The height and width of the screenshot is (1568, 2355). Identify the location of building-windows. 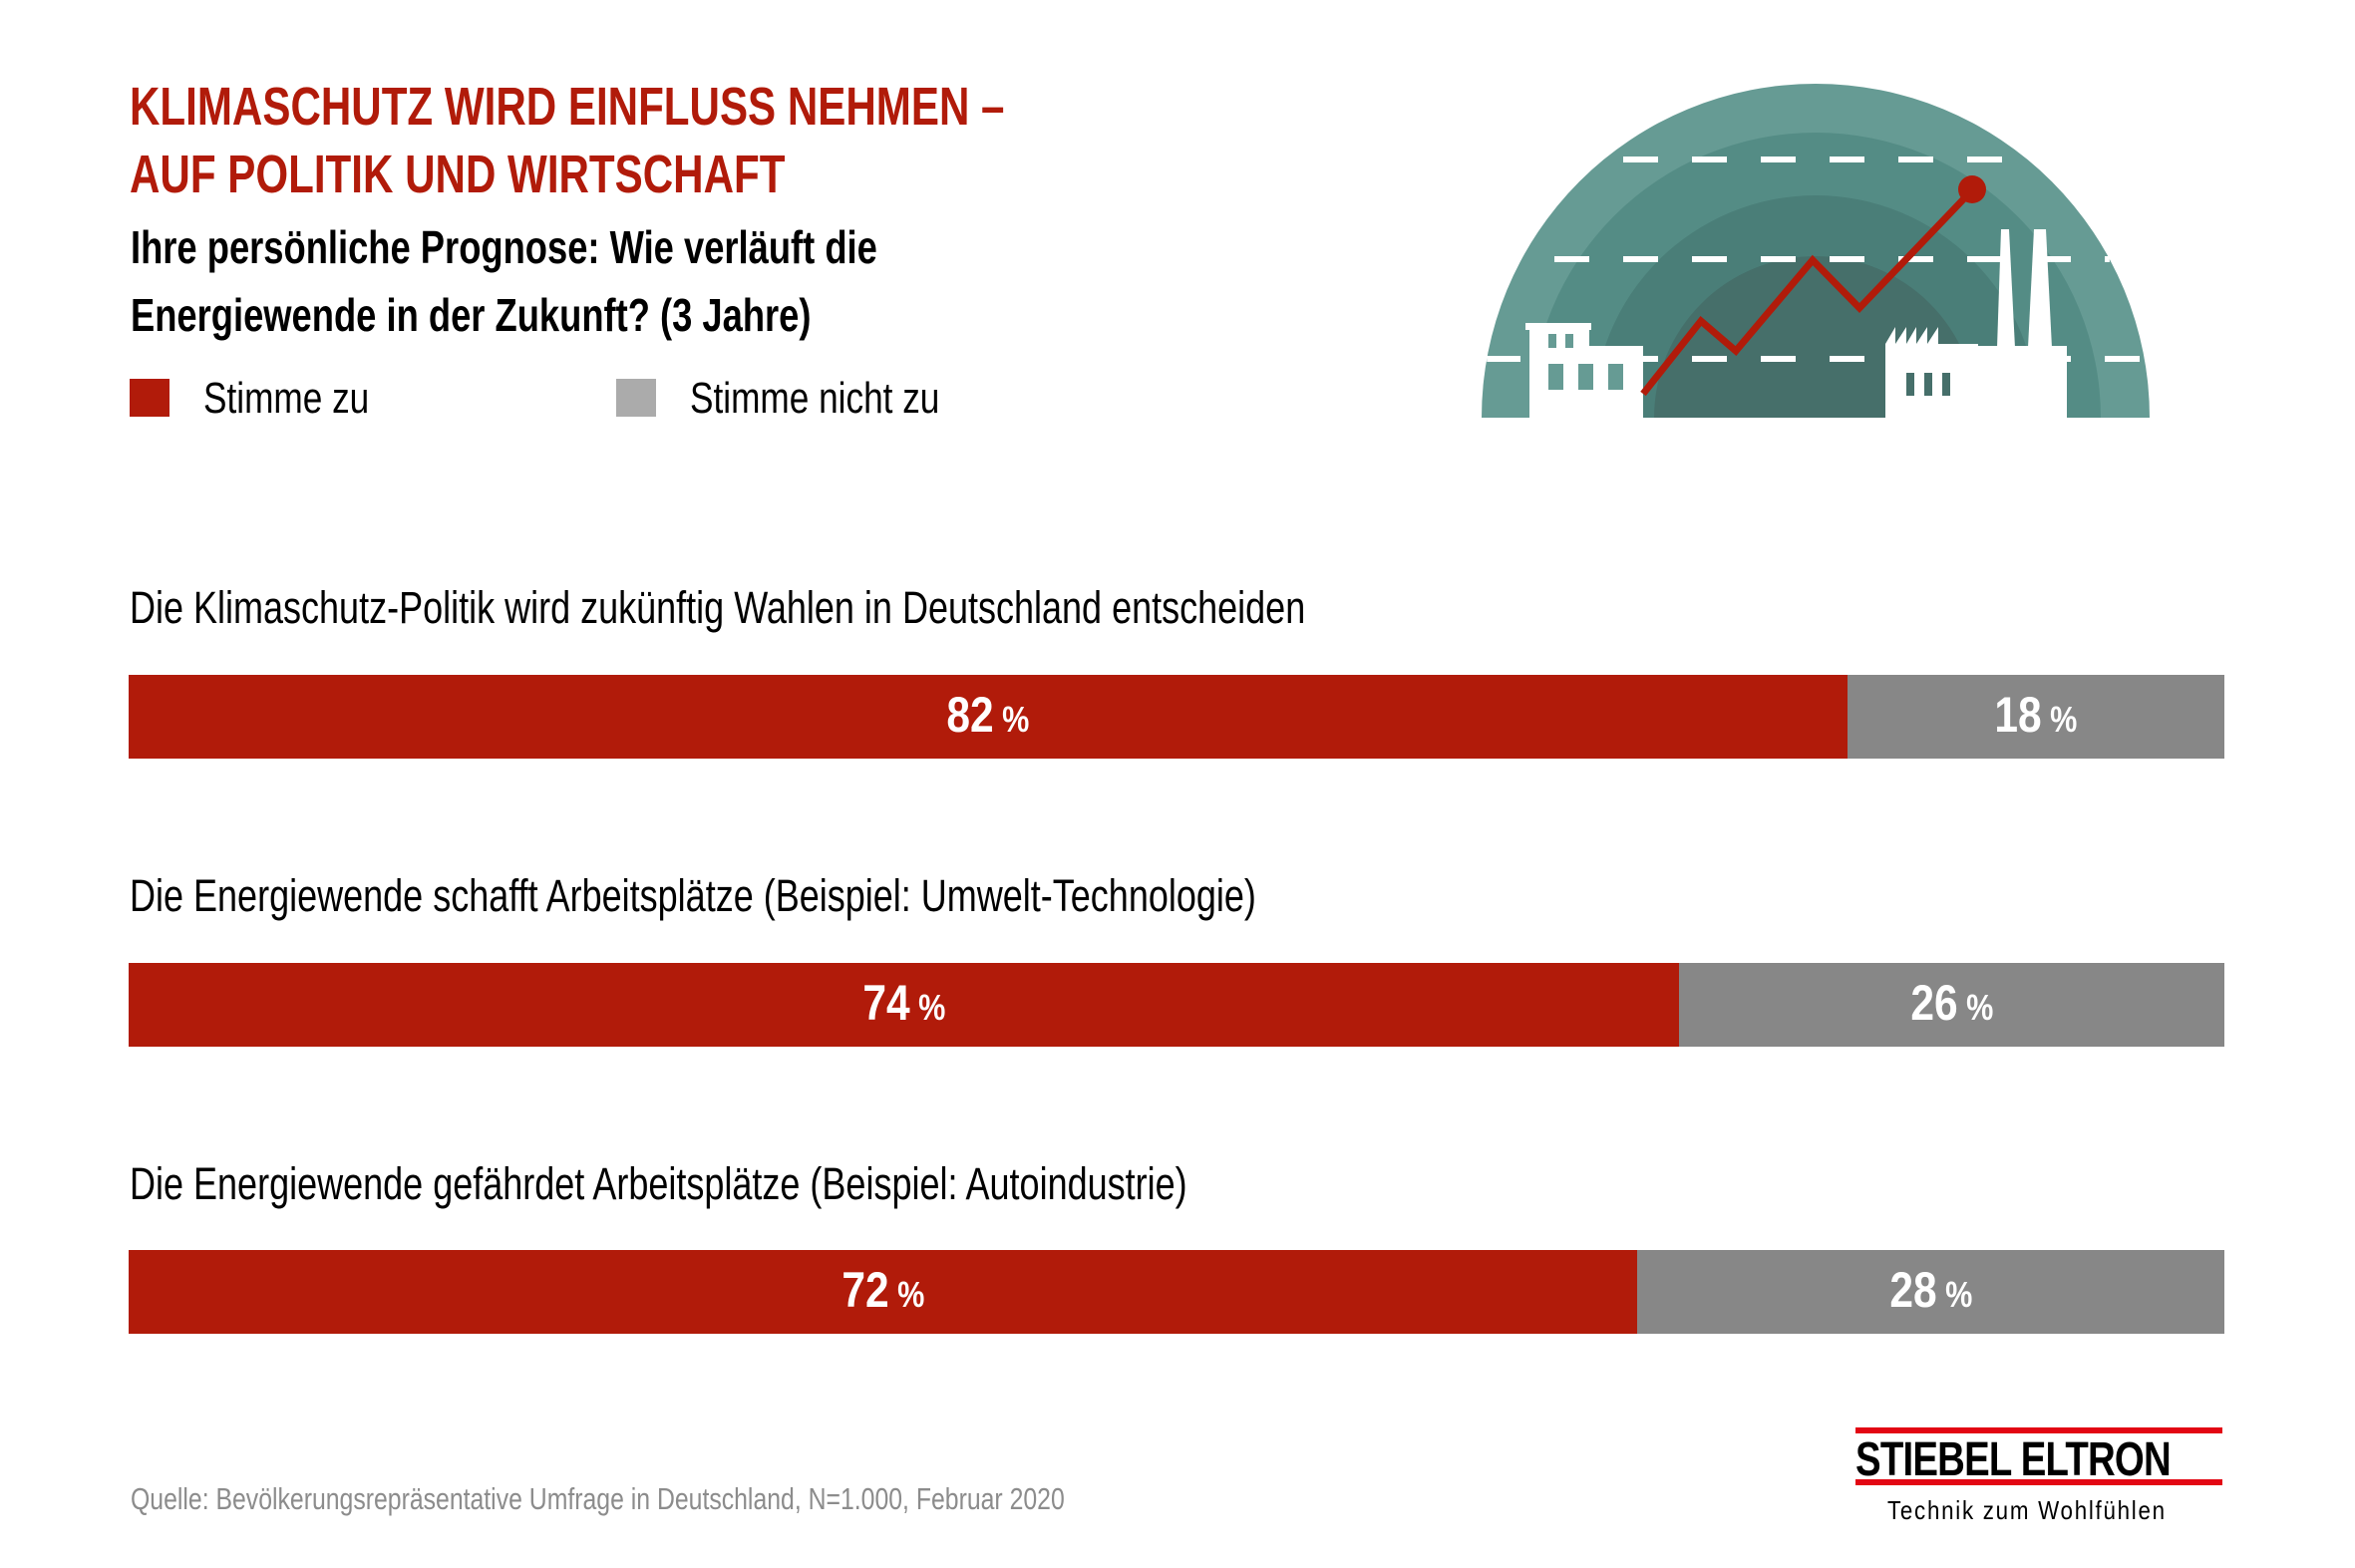
(1585, 362).